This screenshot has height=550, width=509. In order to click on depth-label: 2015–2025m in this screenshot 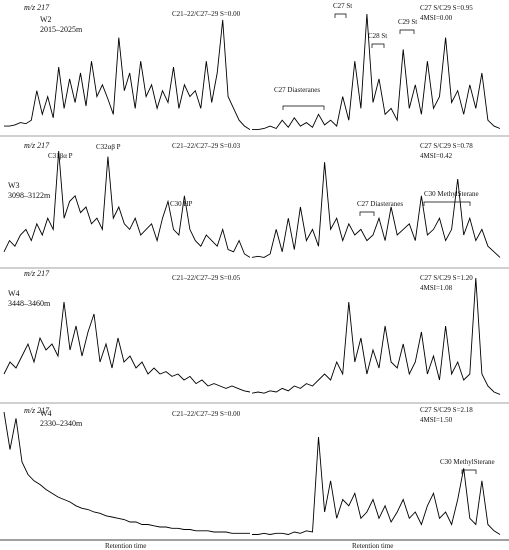, I will do `click(61, 29)`.